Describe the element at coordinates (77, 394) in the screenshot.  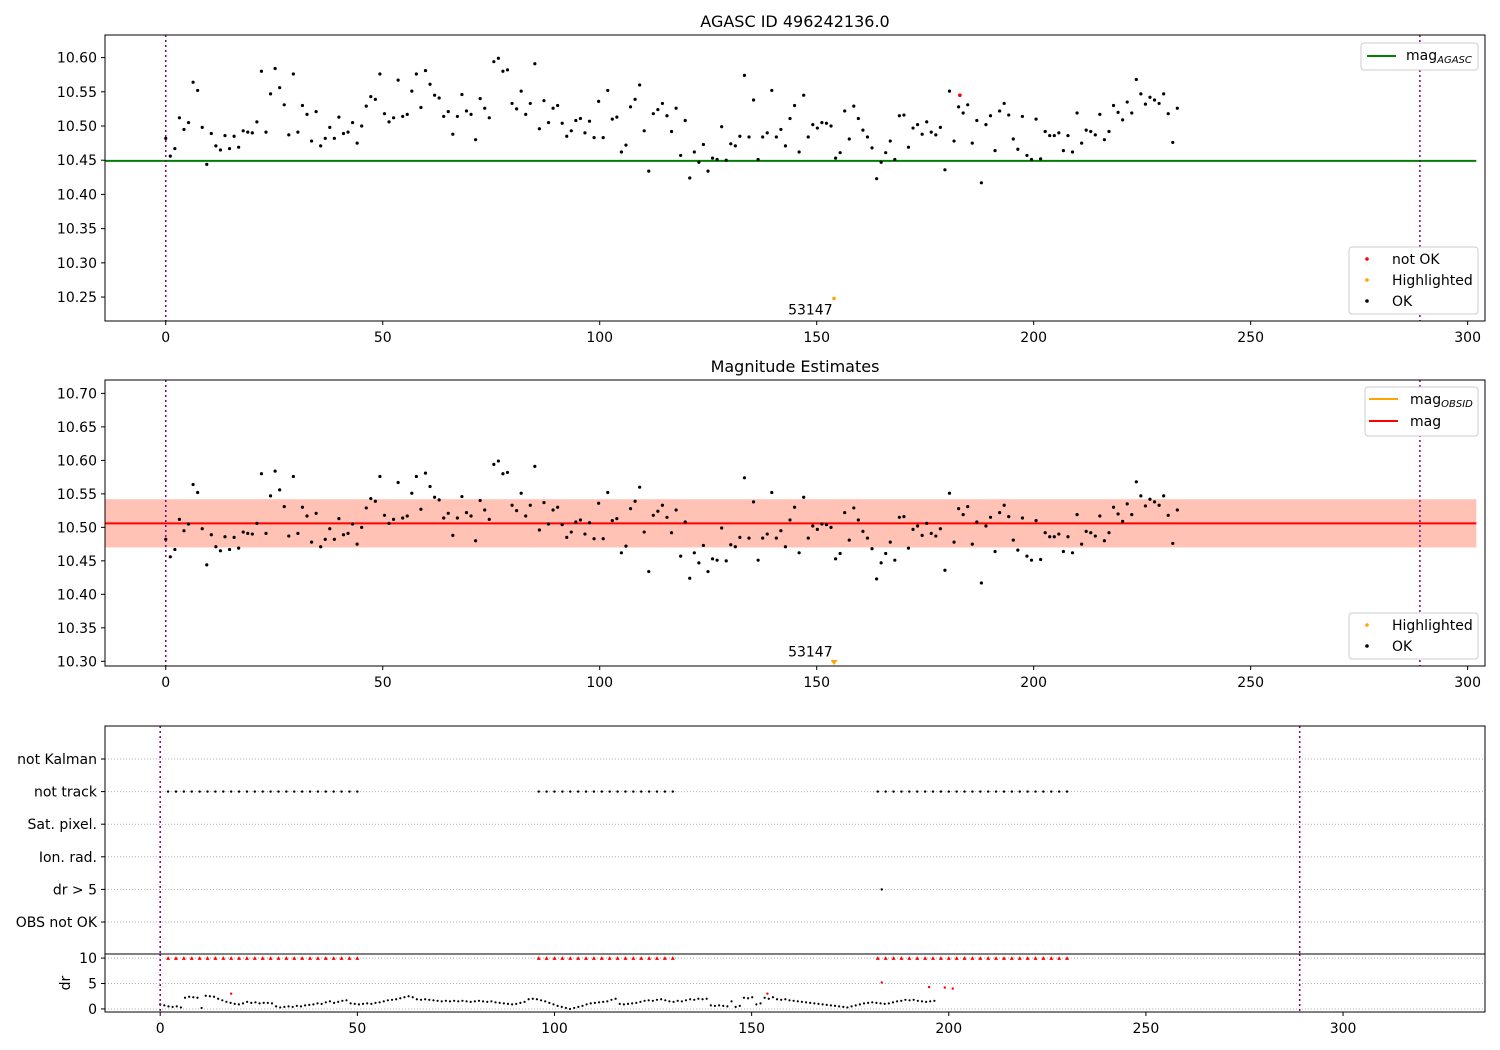
I see `y-tick-label: 10.70` at that location.